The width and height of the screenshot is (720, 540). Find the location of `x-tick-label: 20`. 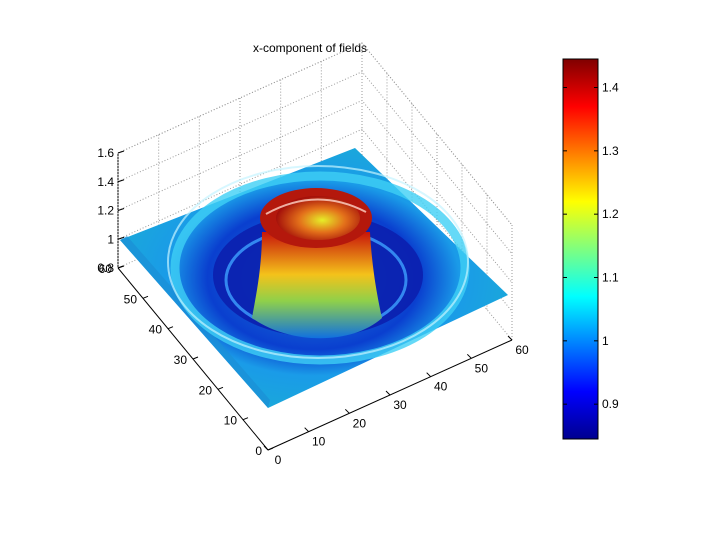

x-tick-label: 20 is located at coordinates (360, 423).